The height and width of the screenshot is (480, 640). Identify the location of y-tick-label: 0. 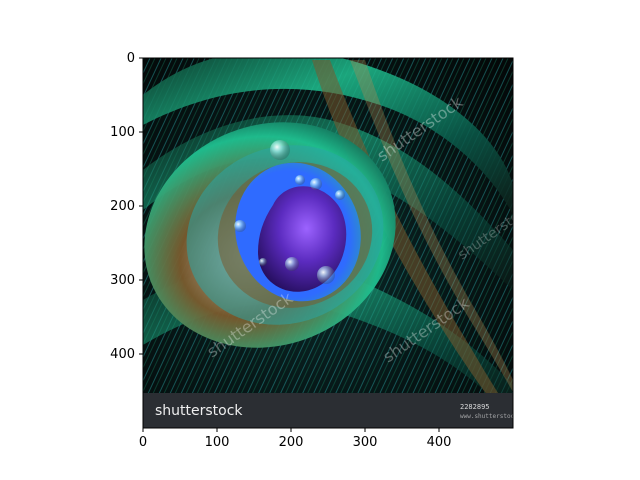
(131, 58).